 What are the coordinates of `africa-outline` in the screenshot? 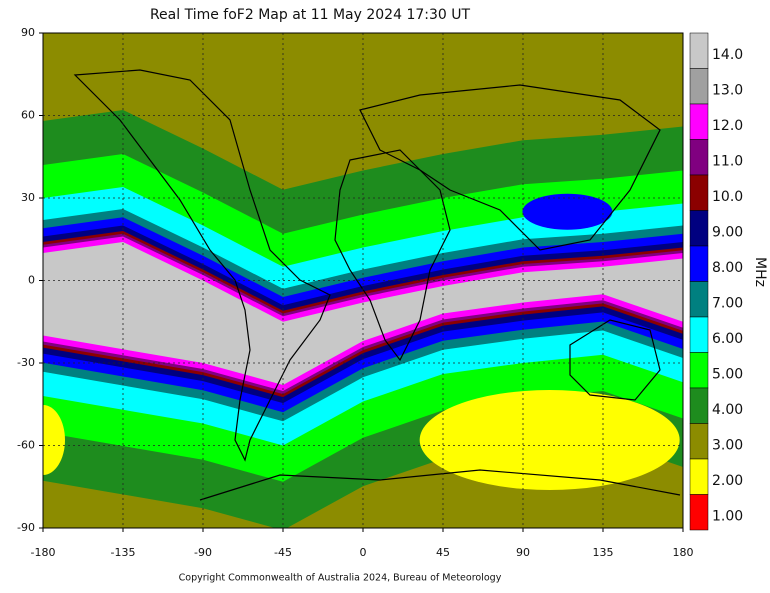 It's located at (392, 255).